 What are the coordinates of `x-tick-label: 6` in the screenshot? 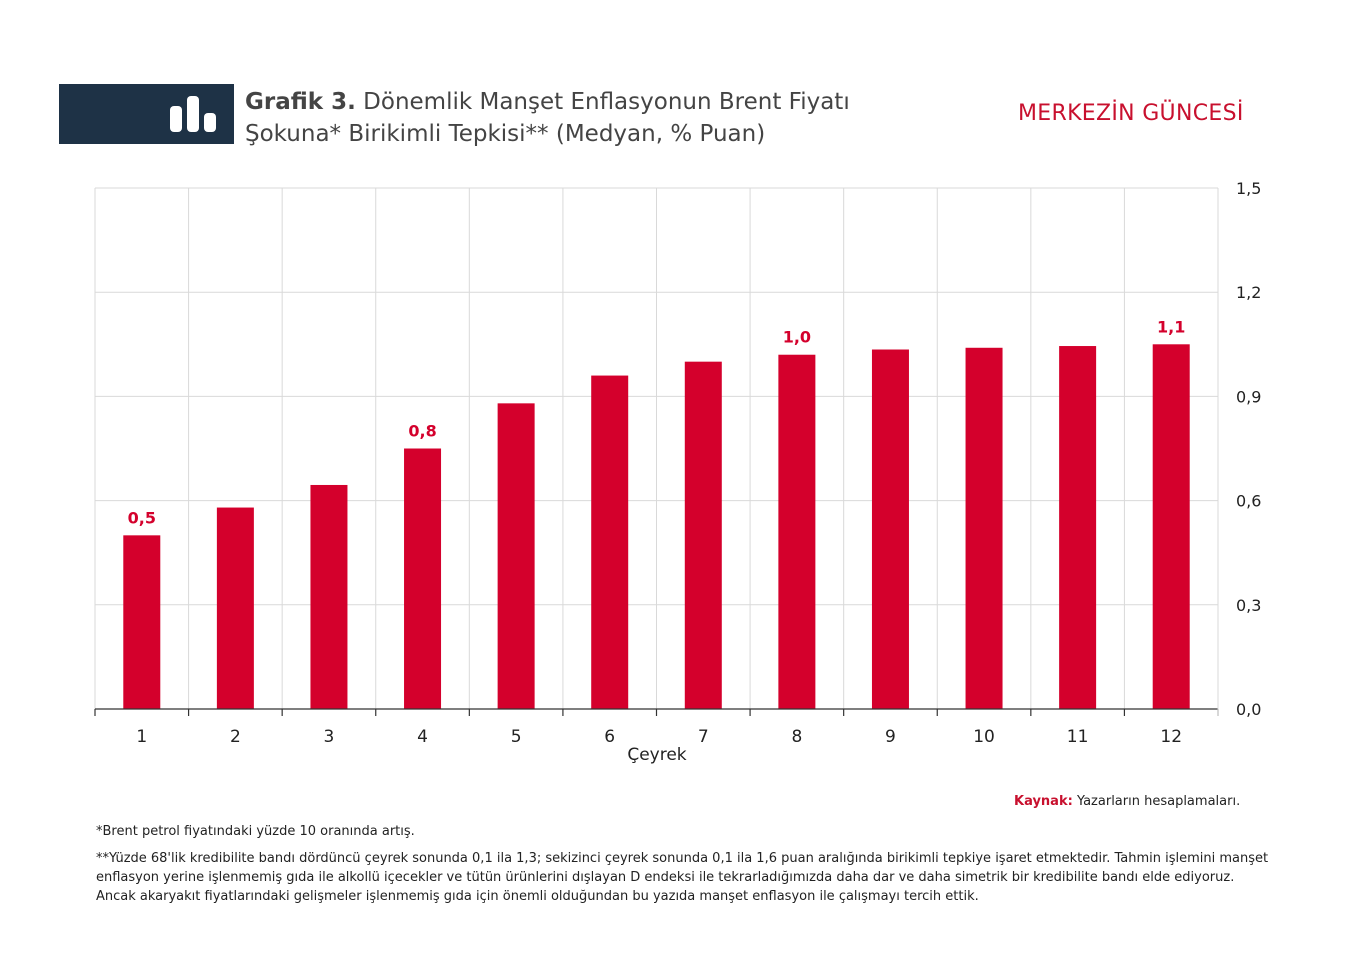 It's located at (609, 737).